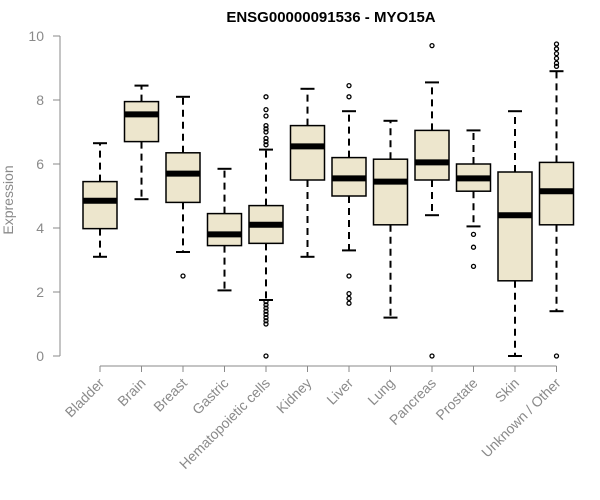 The width and height of the screenshot is (600, 500). I want to click on x-tick-label: Brain, so click(131, 392).